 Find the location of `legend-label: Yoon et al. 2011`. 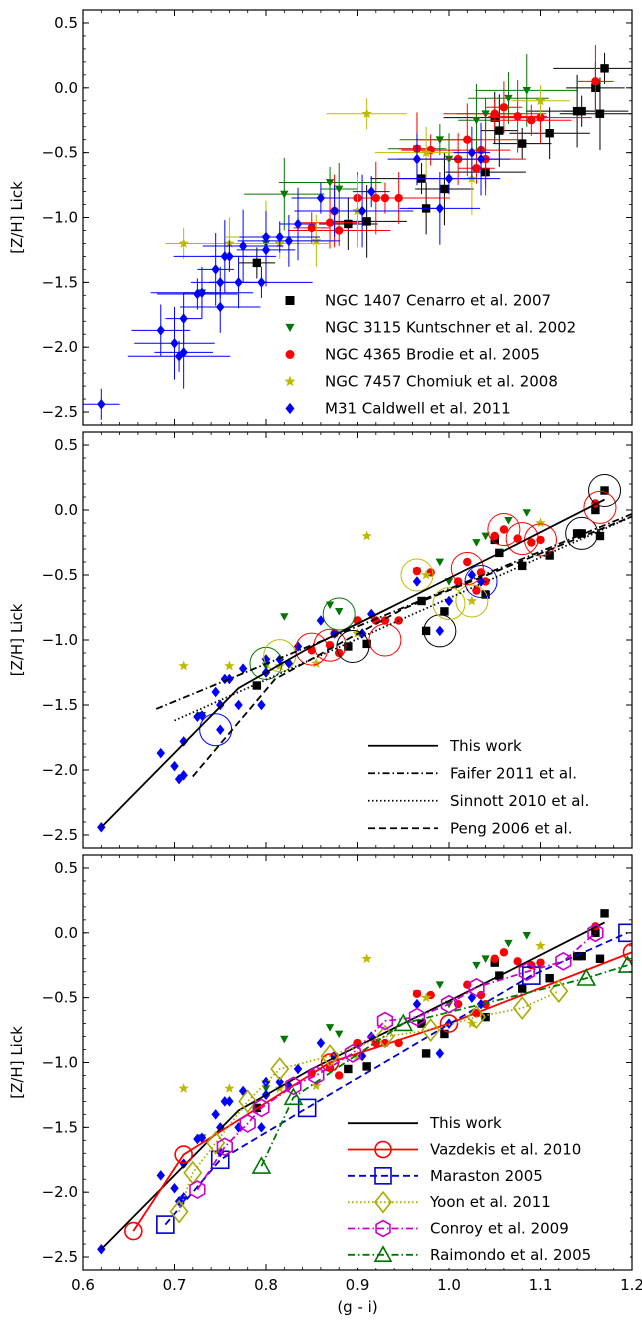

legend-label: Yoon et al. 2011 is located at coordinates (490, 1202).